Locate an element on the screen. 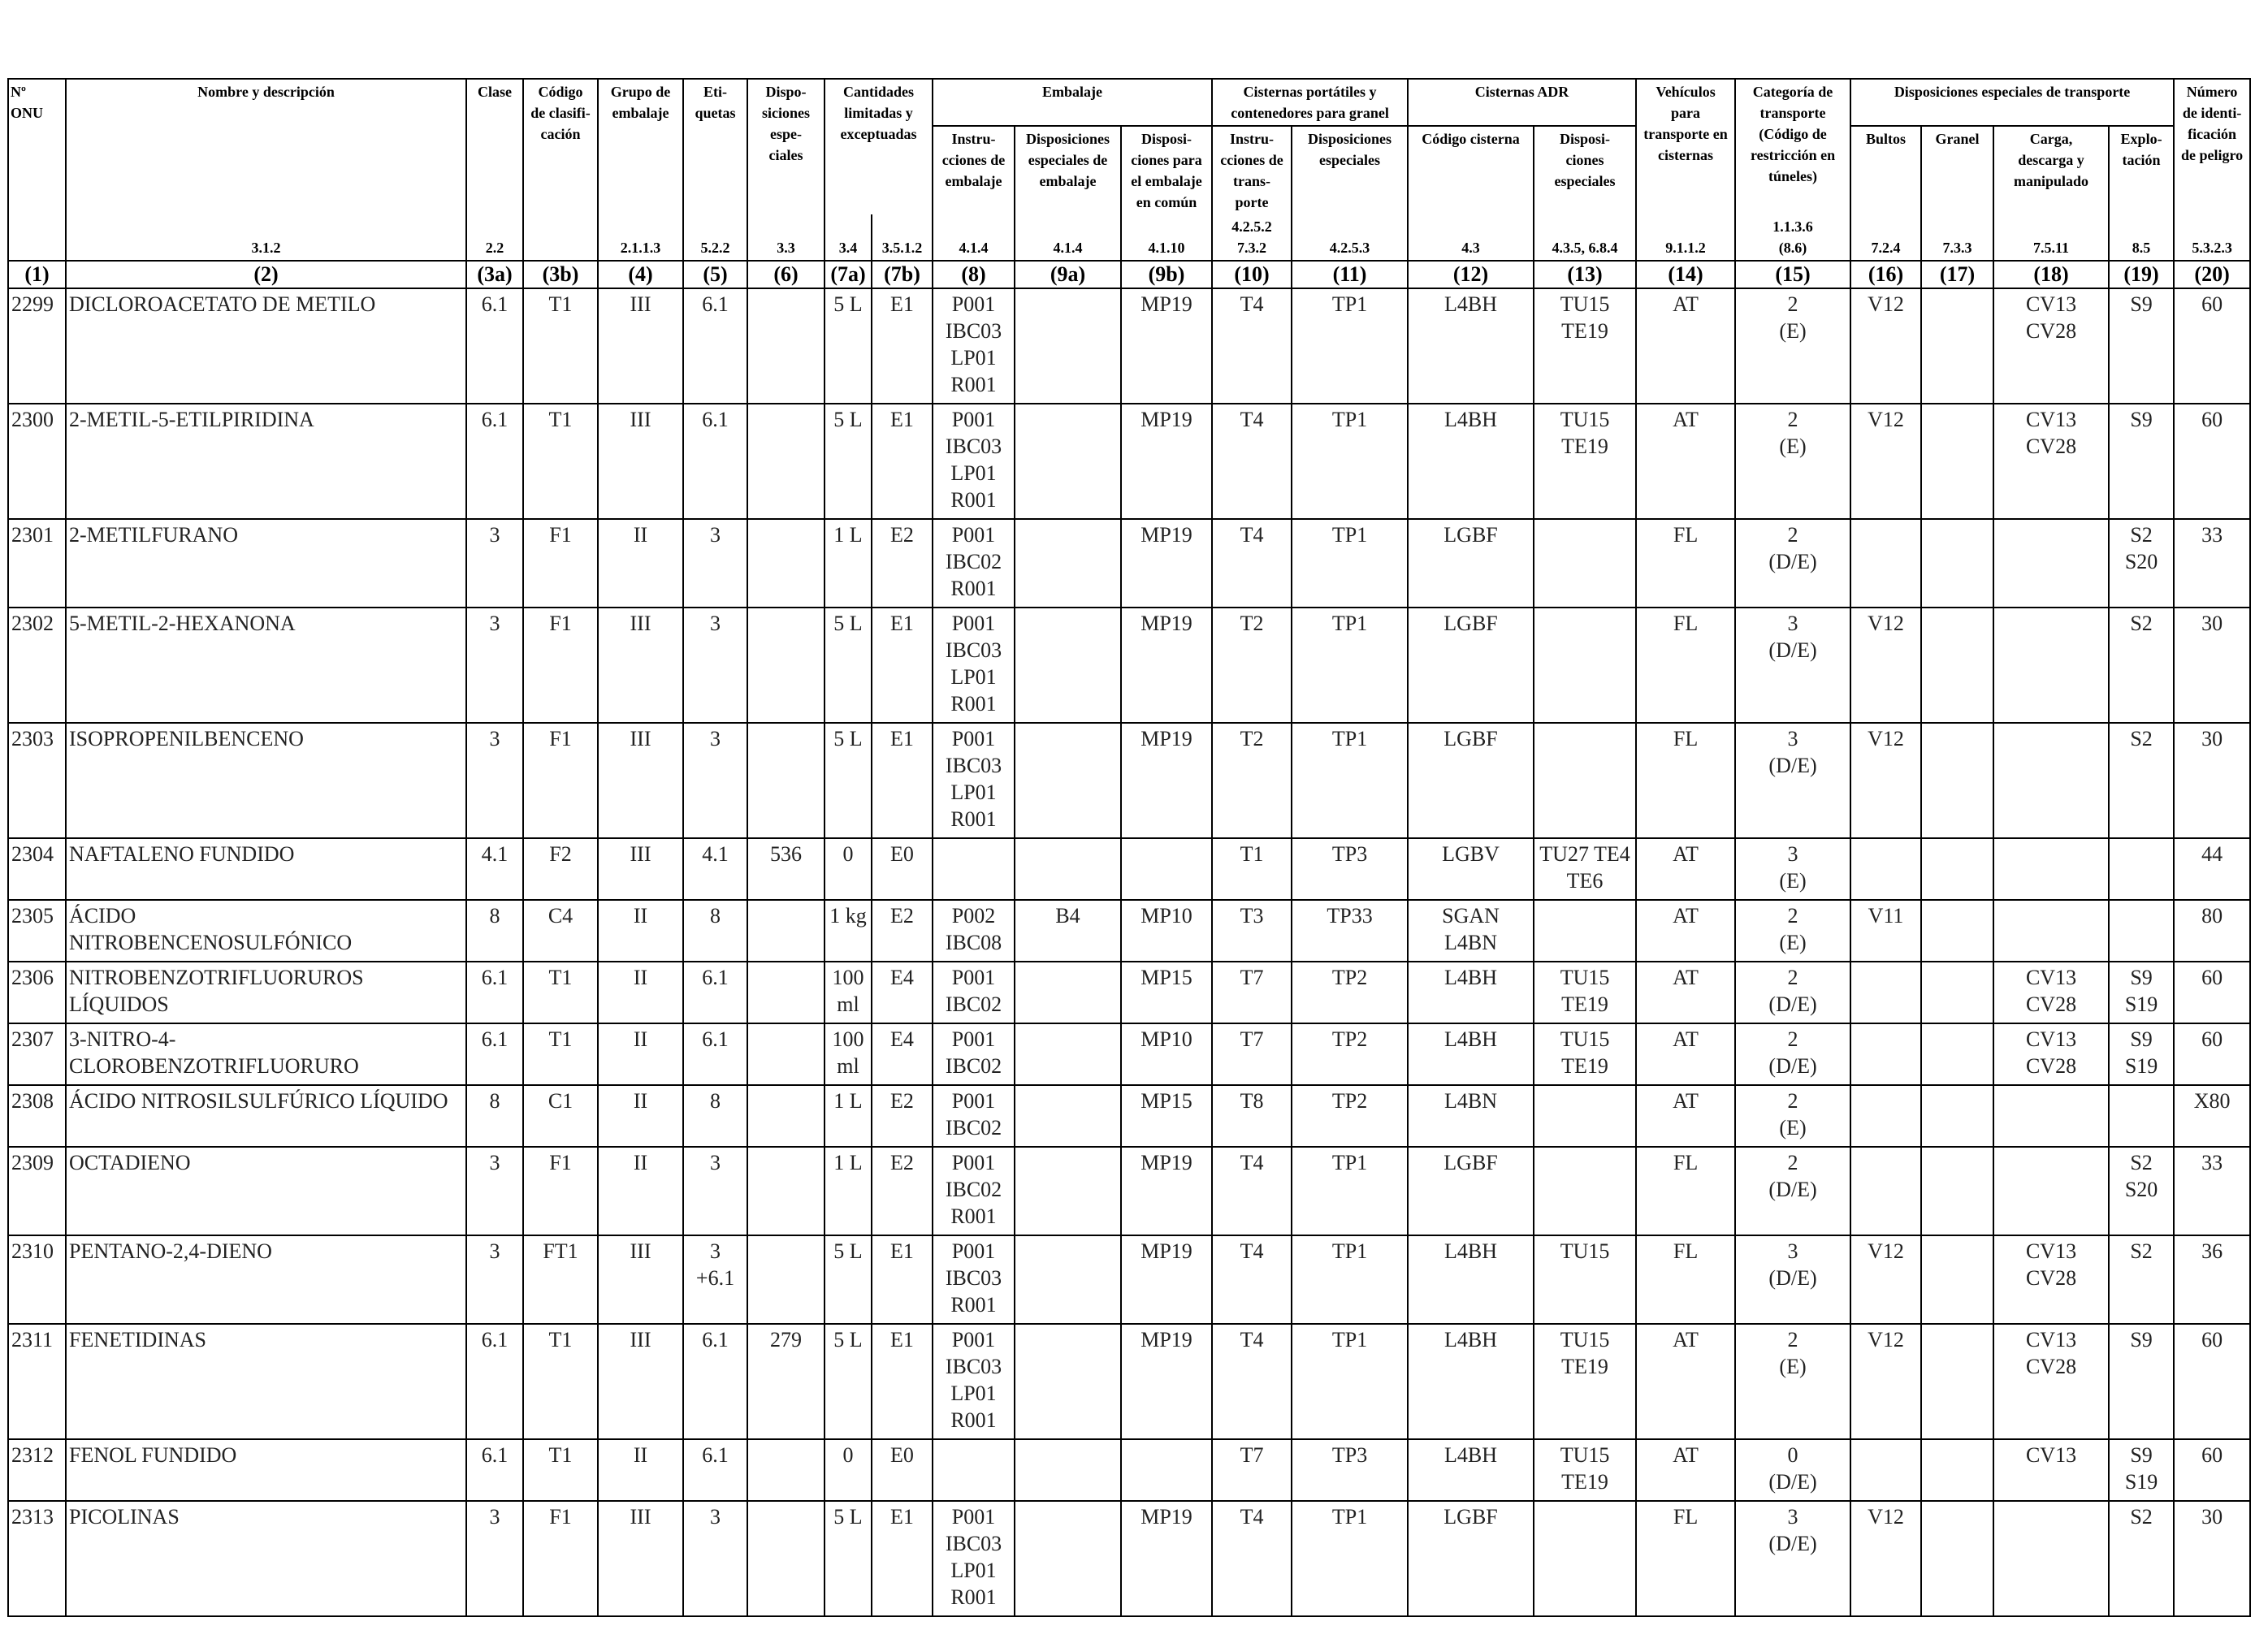 Image resolution: width=2255 pixels, height=1652 pixels. table-cell: LGBF is located at coordinates (1471, 1191).